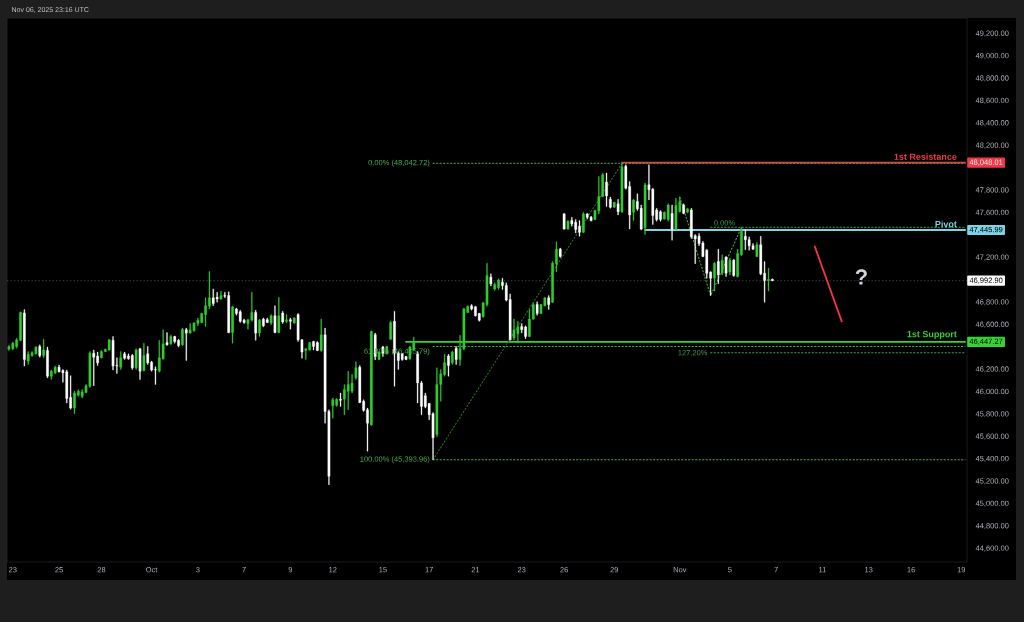 The width and height of the screenshot is (1024, 622). Describe the element at coordinates (925, 156) in the screenshot. I see `legend-label: 1st Resistance` at that location.